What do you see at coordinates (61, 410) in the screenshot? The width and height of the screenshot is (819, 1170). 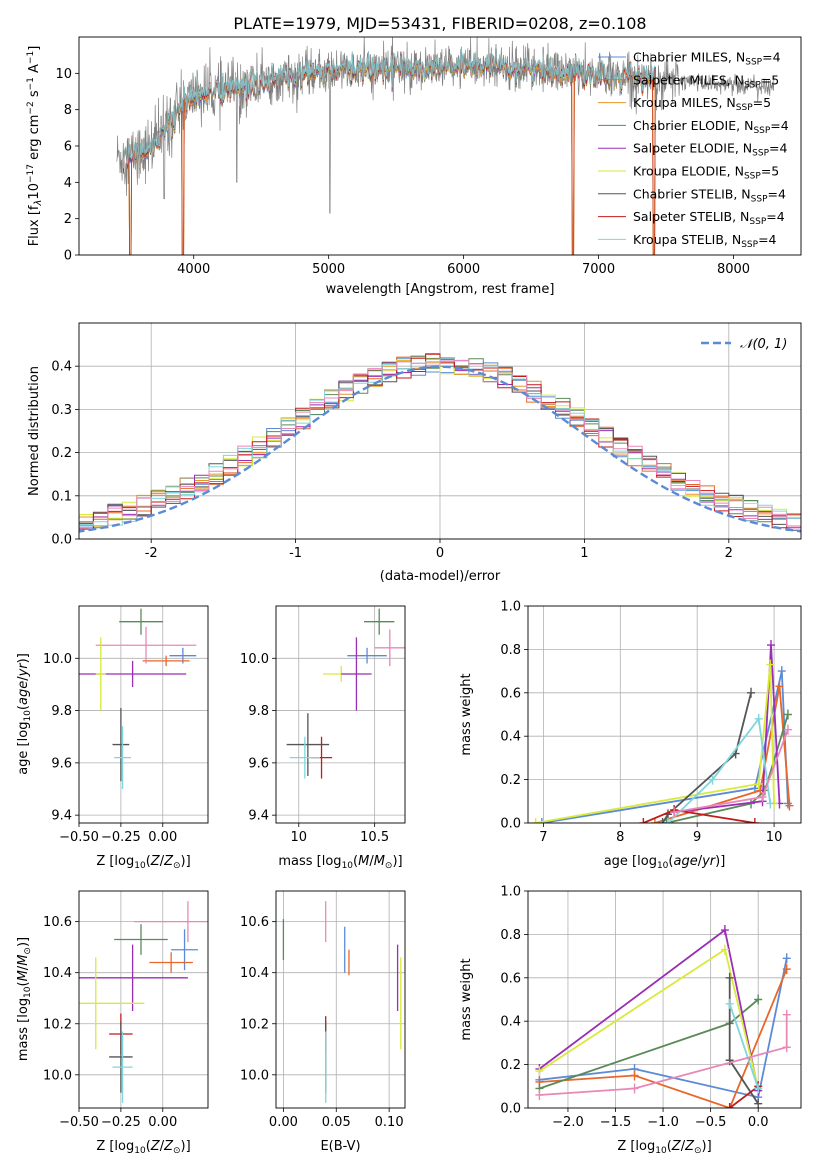 I see `y-tick-label: 0.3` at bounding box center [61, 410].